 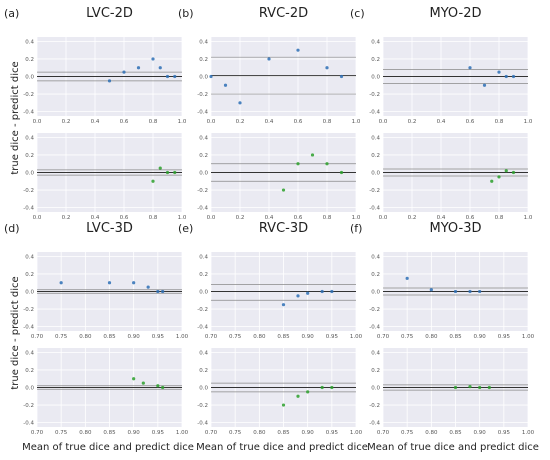 I want to click on panel-rvc2d-bot: 0.0 0.2 0.4 0.6 0.8 1.0 0.4 0.2 0.0 -0.2 -0.4, so click(x=279, y=177).